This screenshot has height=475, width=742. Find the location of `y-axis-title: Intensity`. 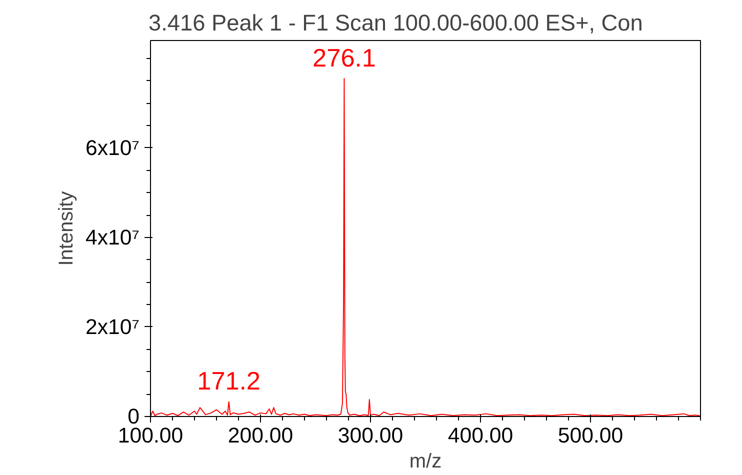

y-axis-title: Intensity is located at coordinates (67, 228).